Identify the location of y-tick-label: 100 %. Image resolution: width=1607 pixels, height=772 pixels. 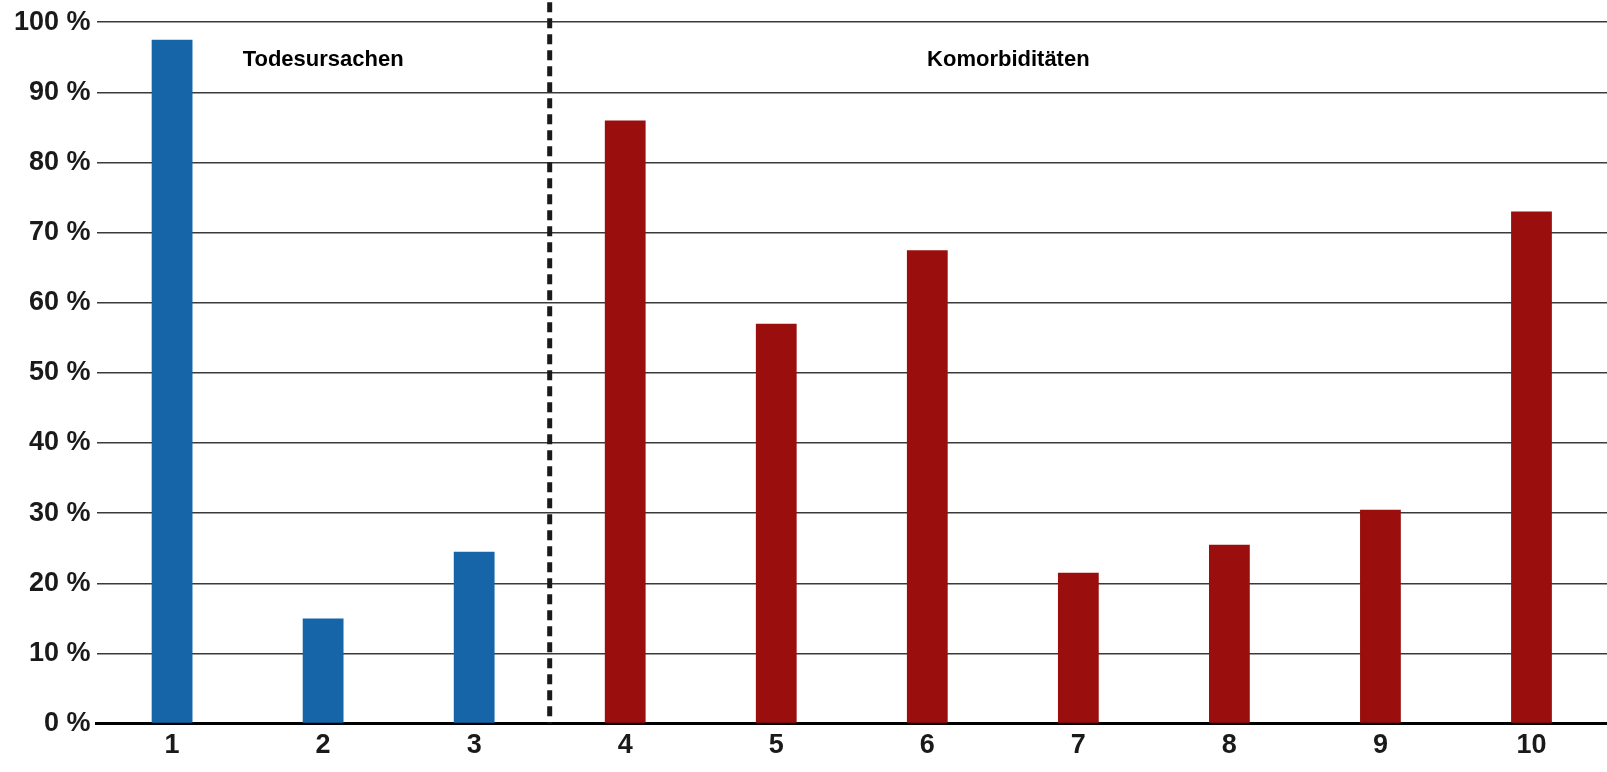
(52, 20).